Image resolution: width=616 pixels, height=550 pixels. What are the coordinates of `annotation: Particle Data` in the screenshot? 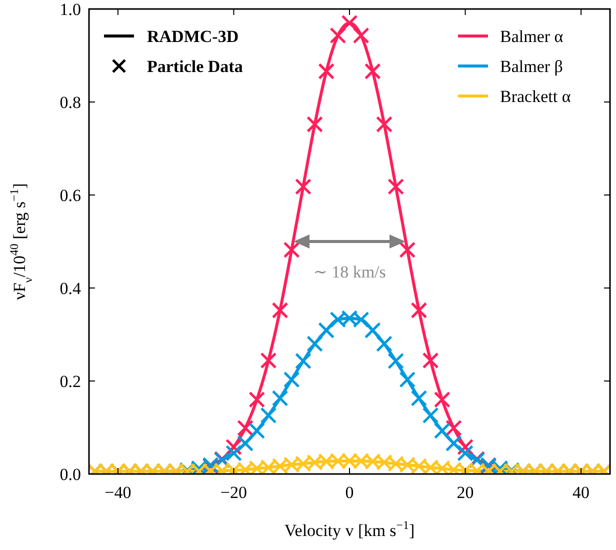 It's located at (195, 66).